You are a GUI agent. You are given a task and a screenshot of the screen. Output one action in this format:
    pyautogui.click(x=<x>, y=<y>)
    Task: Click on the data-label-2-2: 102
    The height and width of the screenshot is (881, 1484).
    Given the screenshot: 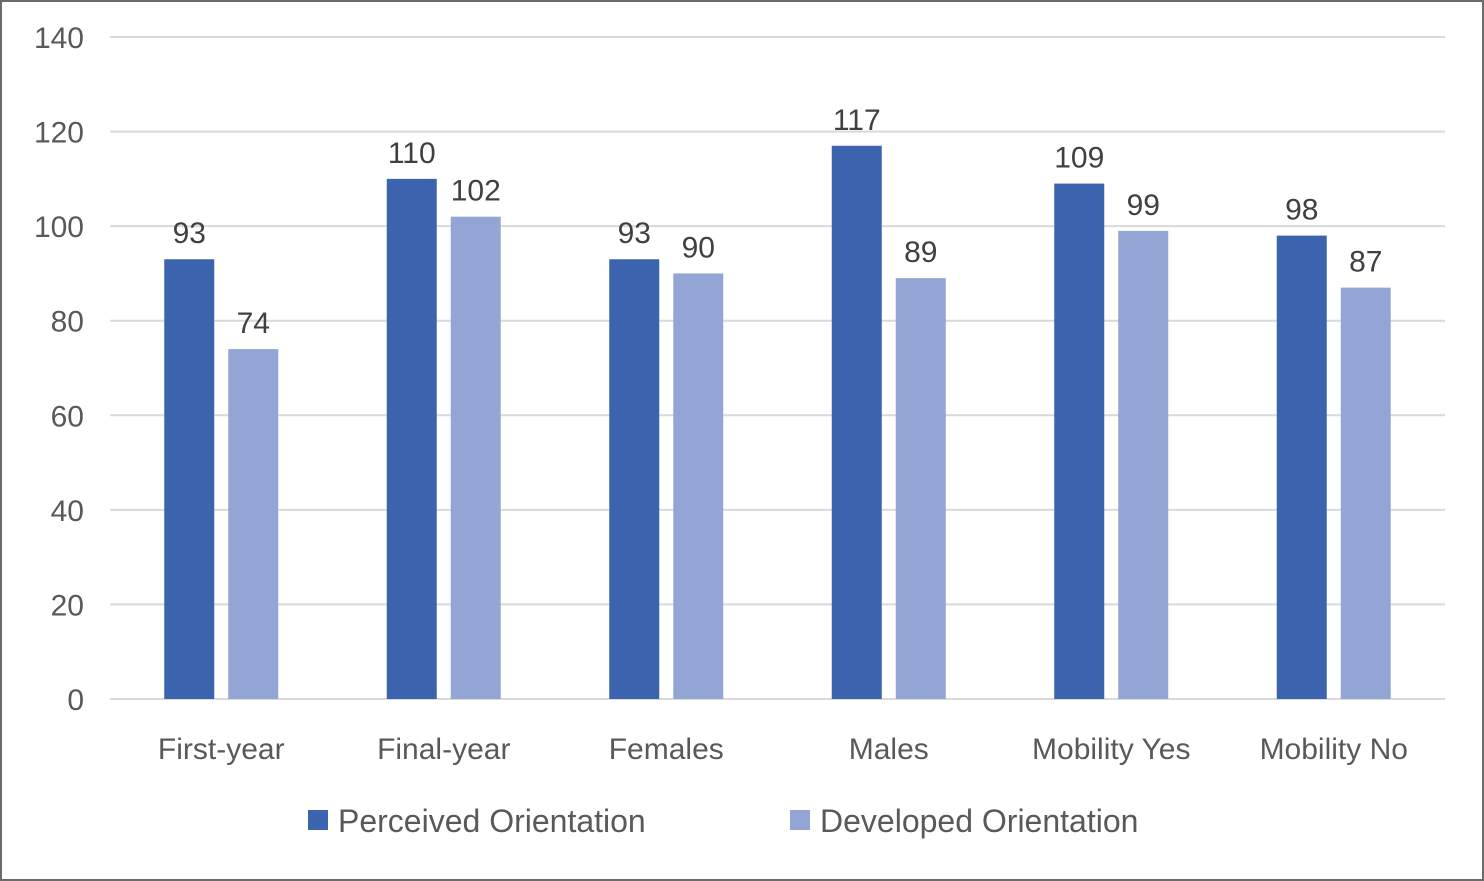 What is the action you would take?
    pyautogui.click(x=476, y=191)
    